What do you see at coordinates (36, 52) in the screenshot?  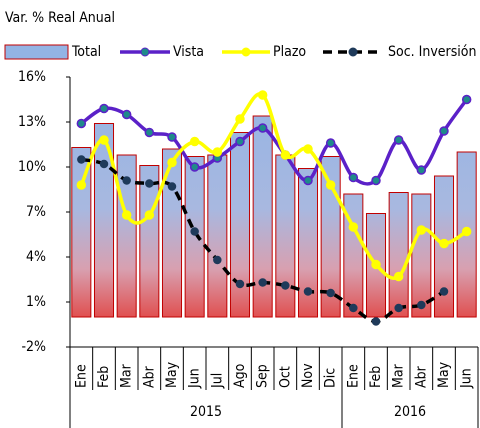 I see `legend-swatch` at bounding box center [36, 52].